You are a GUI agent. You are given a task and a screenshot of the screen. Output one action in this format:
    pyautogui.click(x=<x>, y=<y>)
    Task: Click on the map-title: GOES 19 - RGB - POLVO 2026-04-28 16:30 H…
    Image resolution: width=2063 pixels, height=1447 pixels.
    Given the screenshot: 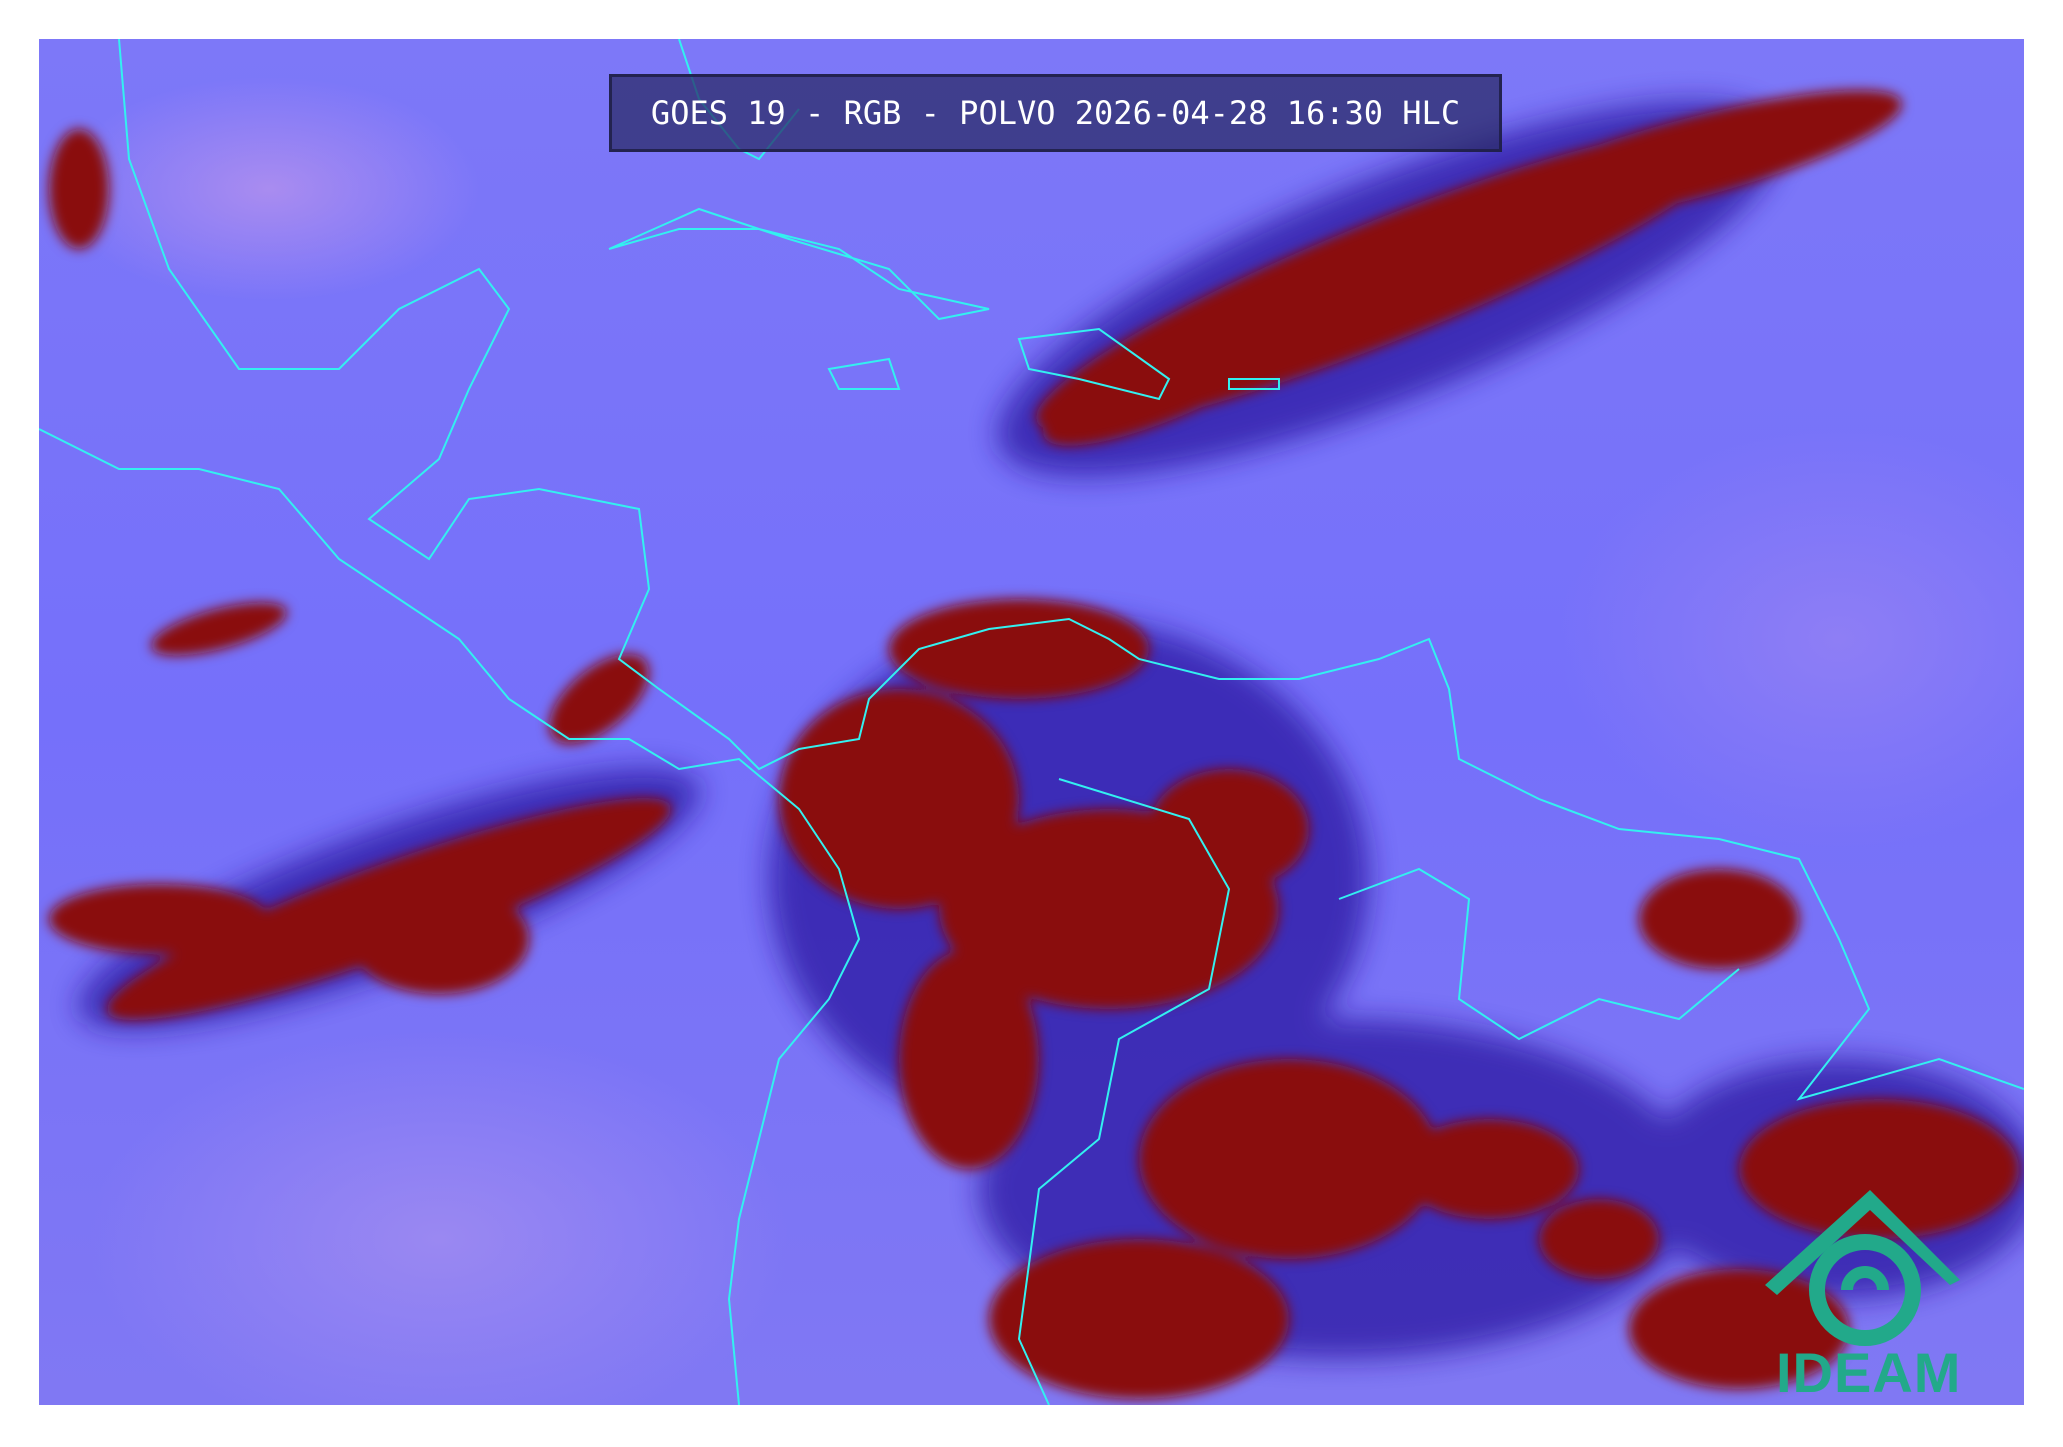 What is the action you would take?
    pyautogui.click(x=1055, y=113)
    